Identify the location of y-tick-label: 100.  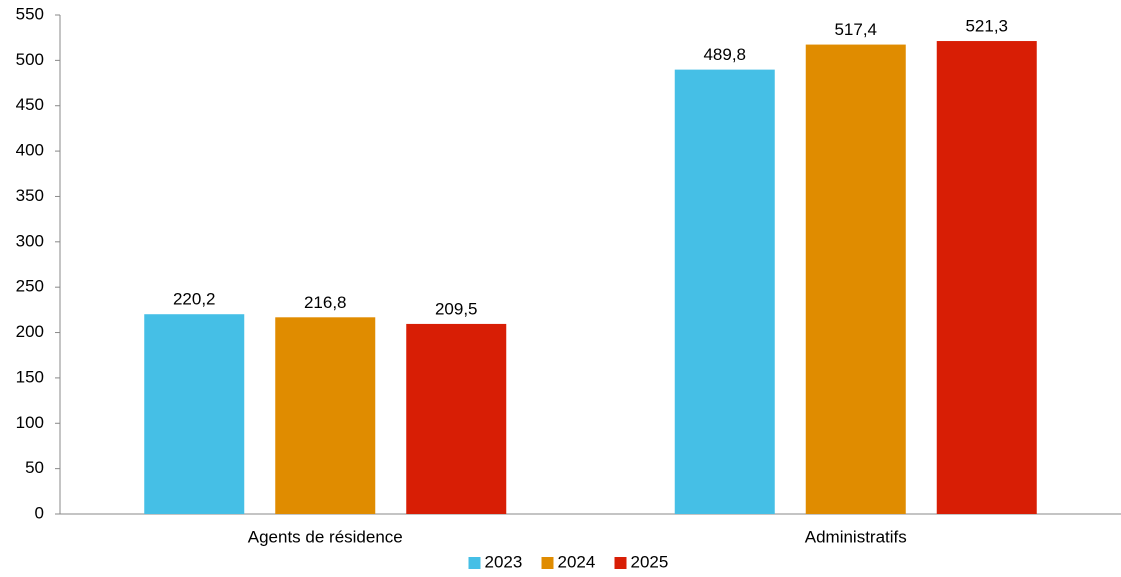
(30, 422).